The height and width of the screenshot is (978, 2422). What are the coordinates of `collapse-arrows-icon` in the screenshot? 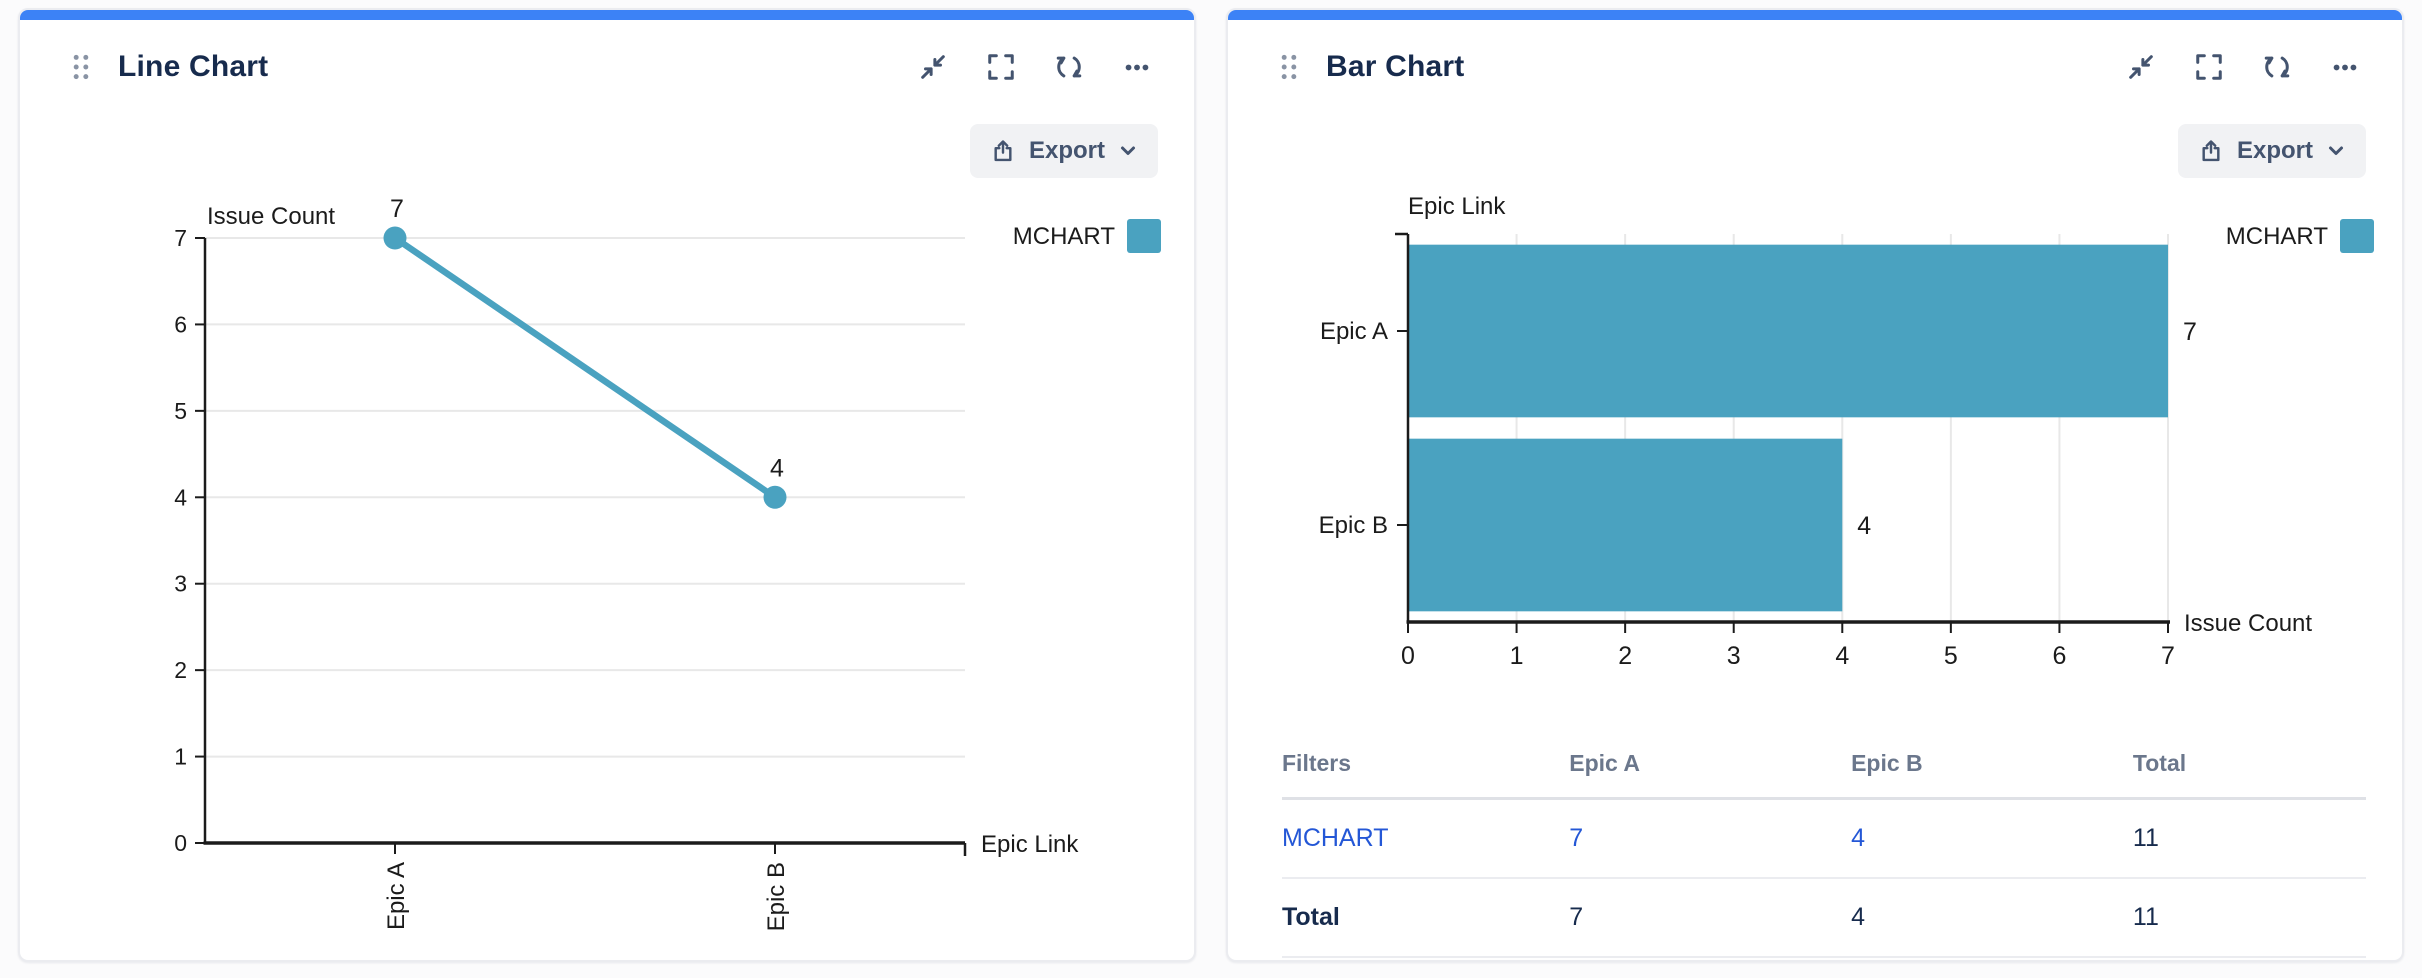 It's located at (933, 67).